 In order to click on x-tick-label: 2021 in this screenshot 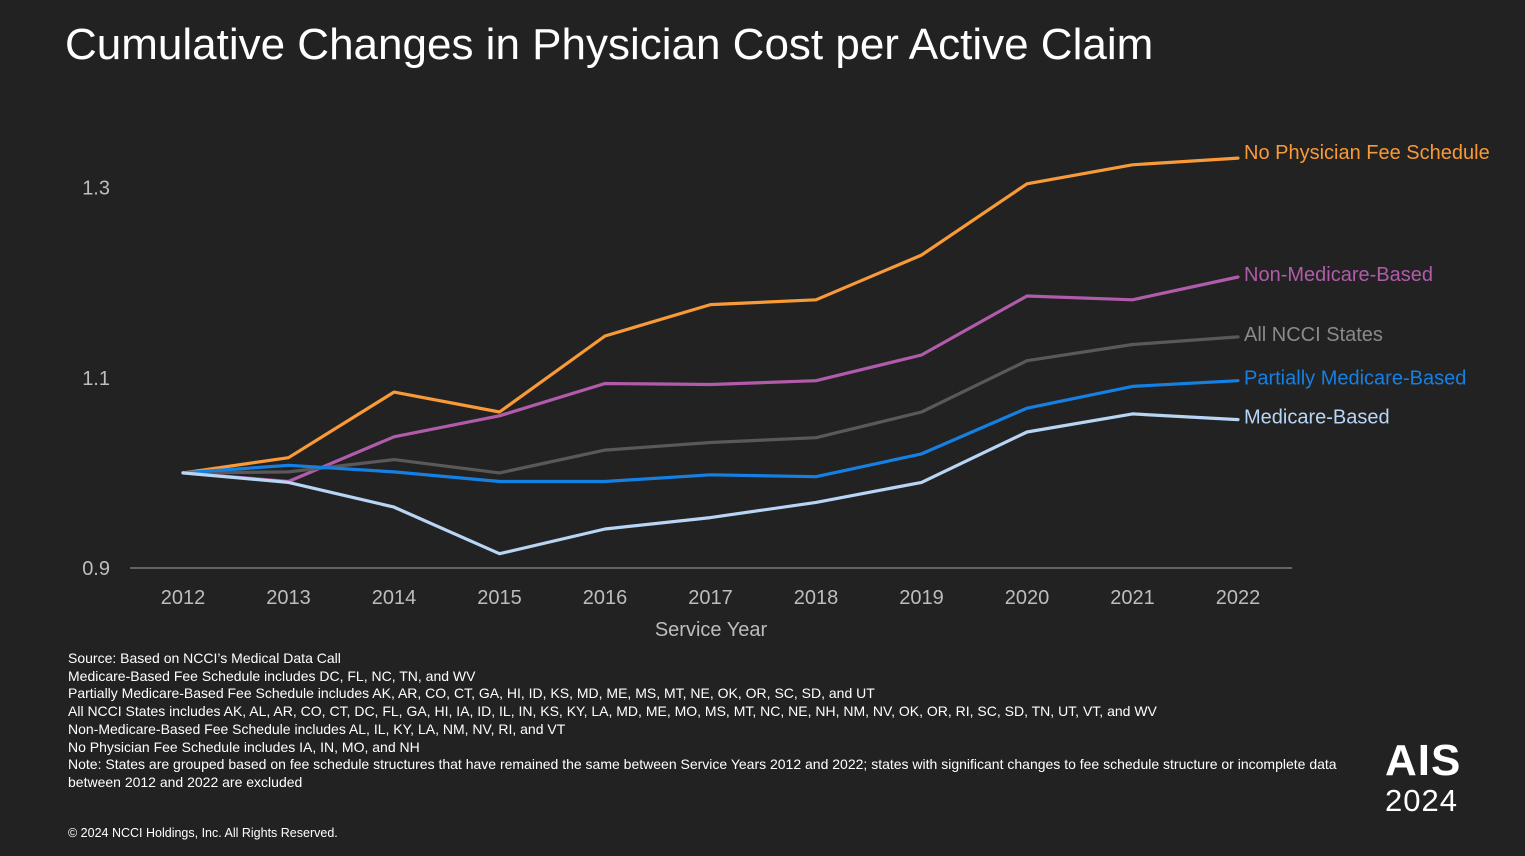, I will do `click(1132, 598)`.